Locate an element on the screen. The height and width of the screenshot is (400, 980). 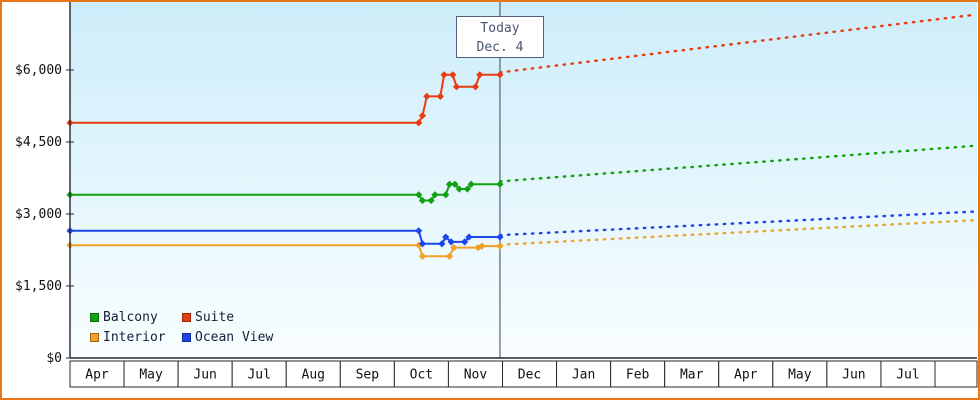
legend-item-suite: Suite is located at coordinates (227, 317).